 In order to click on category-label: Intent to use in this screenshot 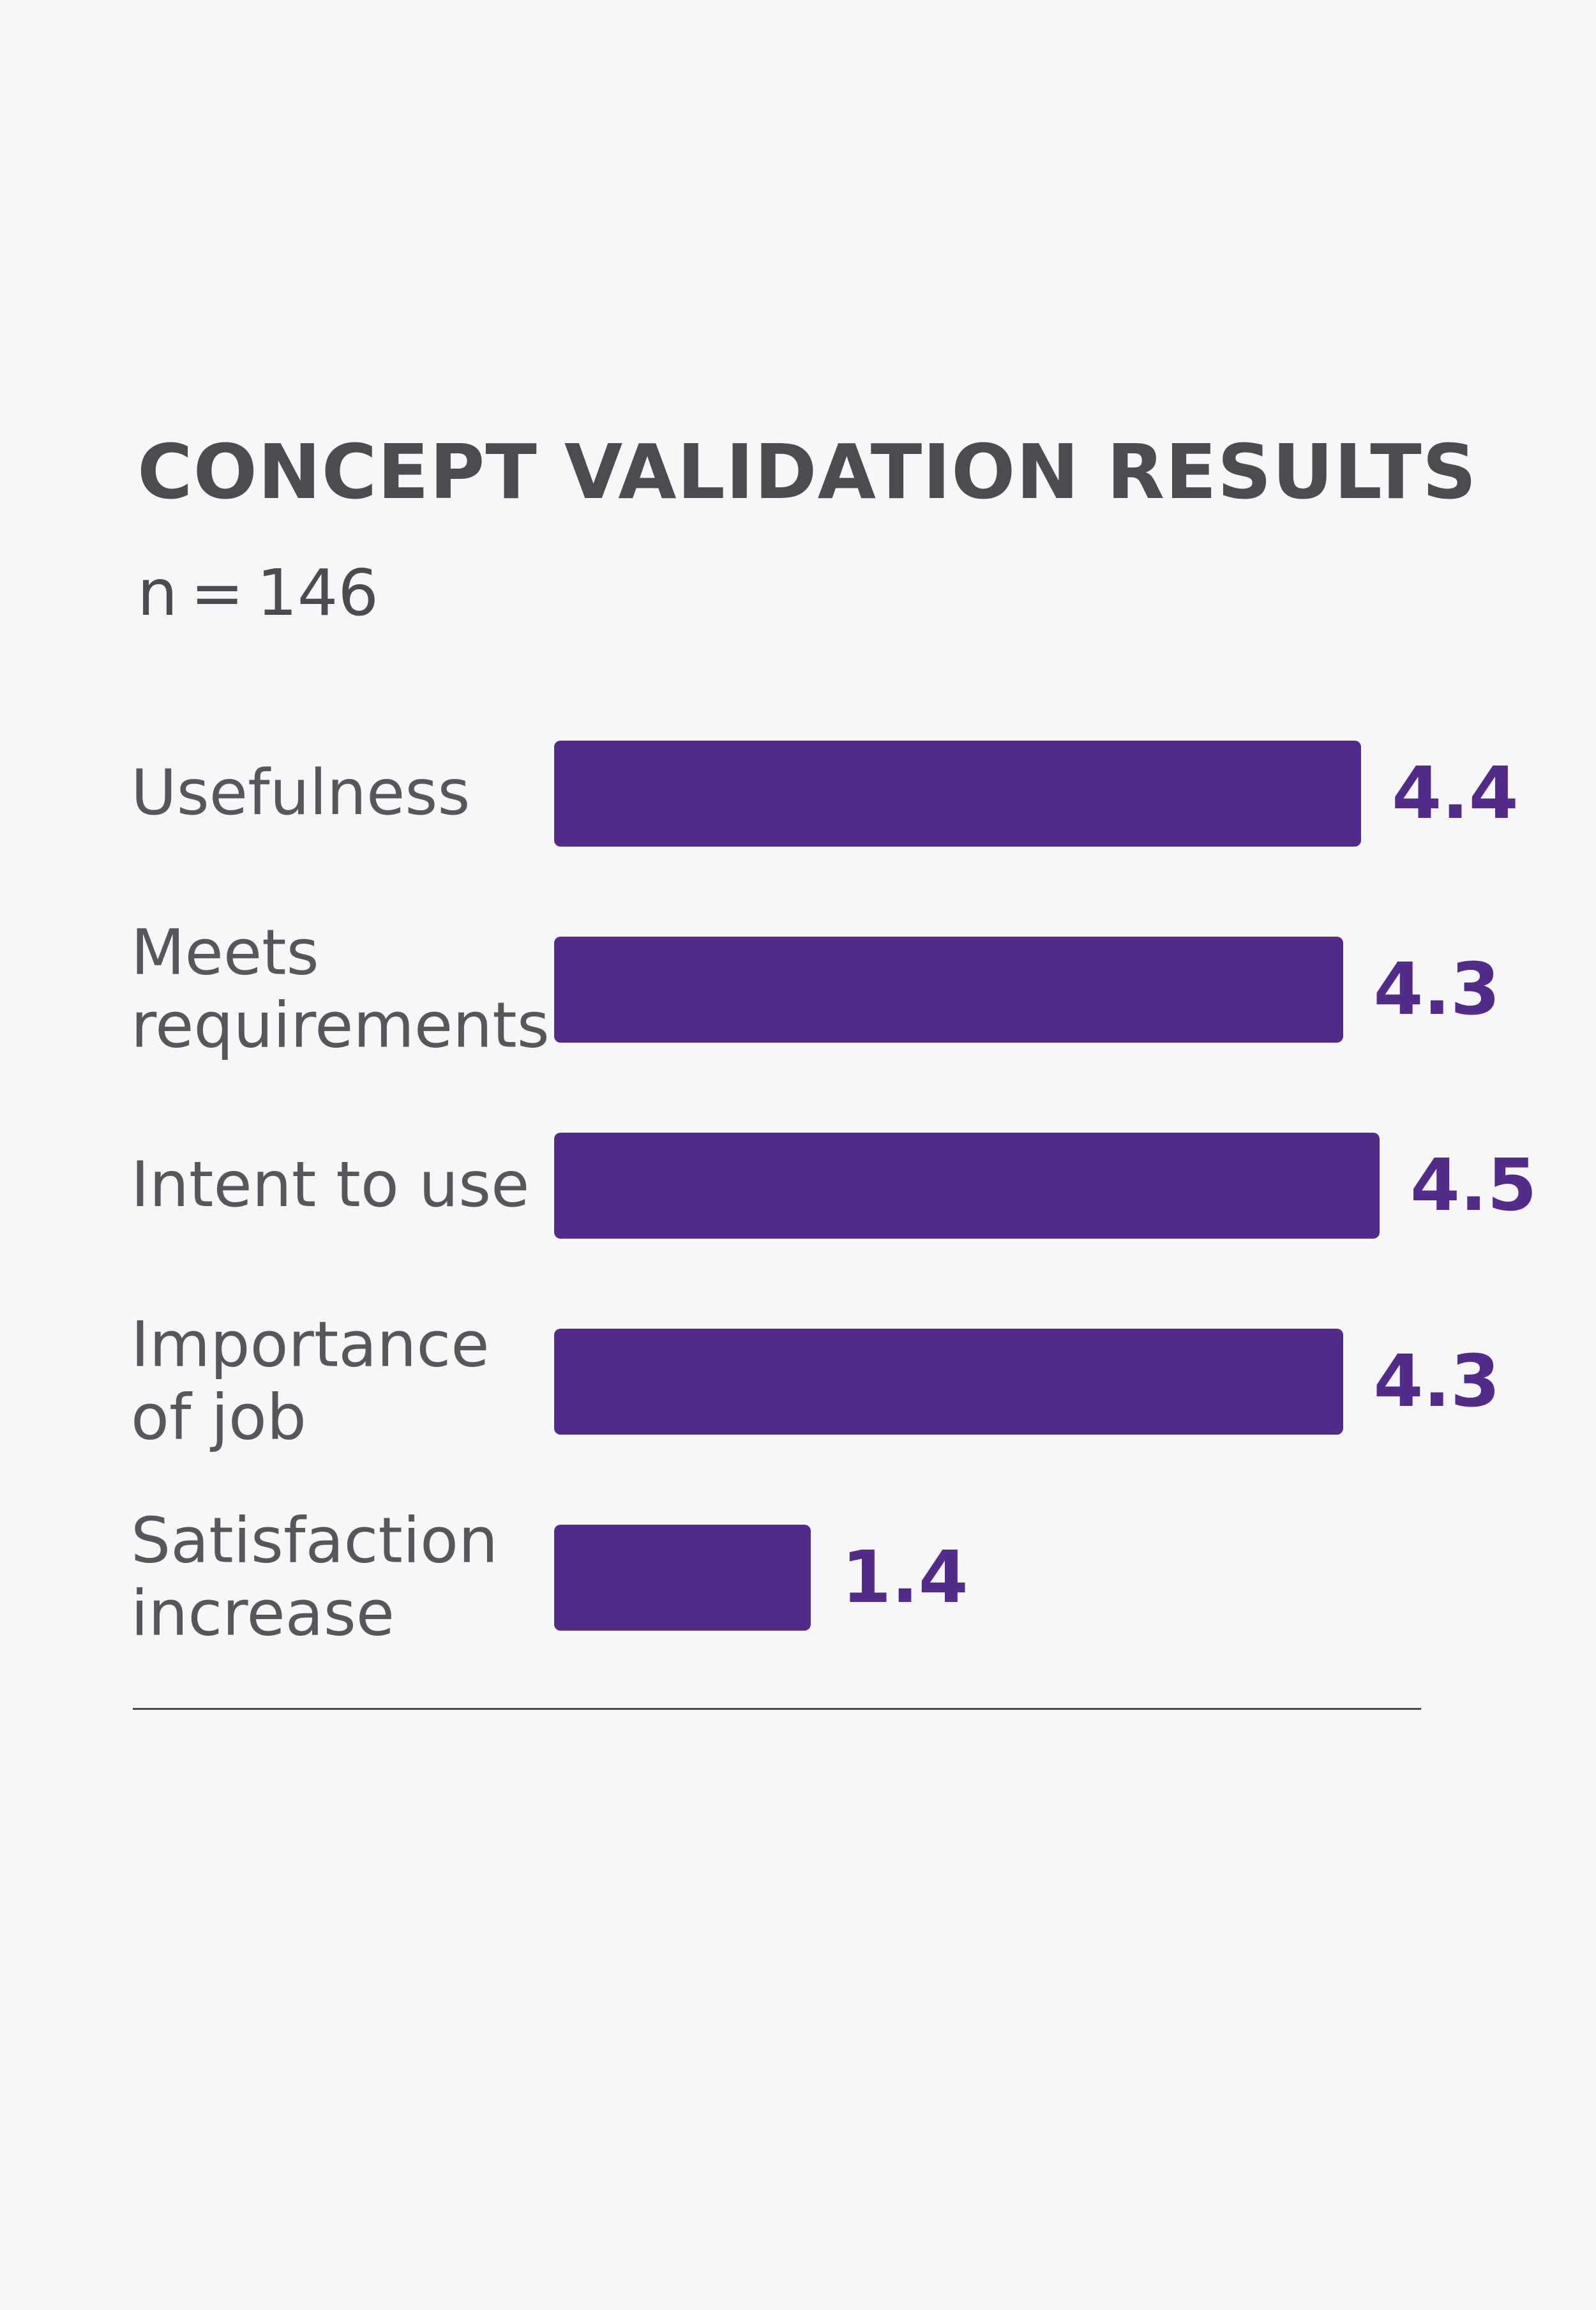, I will do `click(330, 1185)`.